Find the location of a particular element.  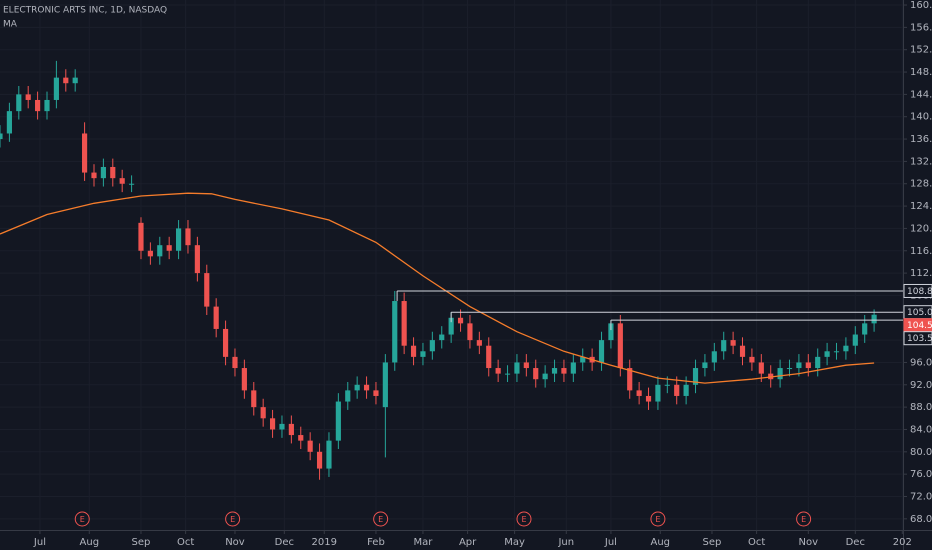

y-tick-label: 152.00 is located at coordinates (921, 50).